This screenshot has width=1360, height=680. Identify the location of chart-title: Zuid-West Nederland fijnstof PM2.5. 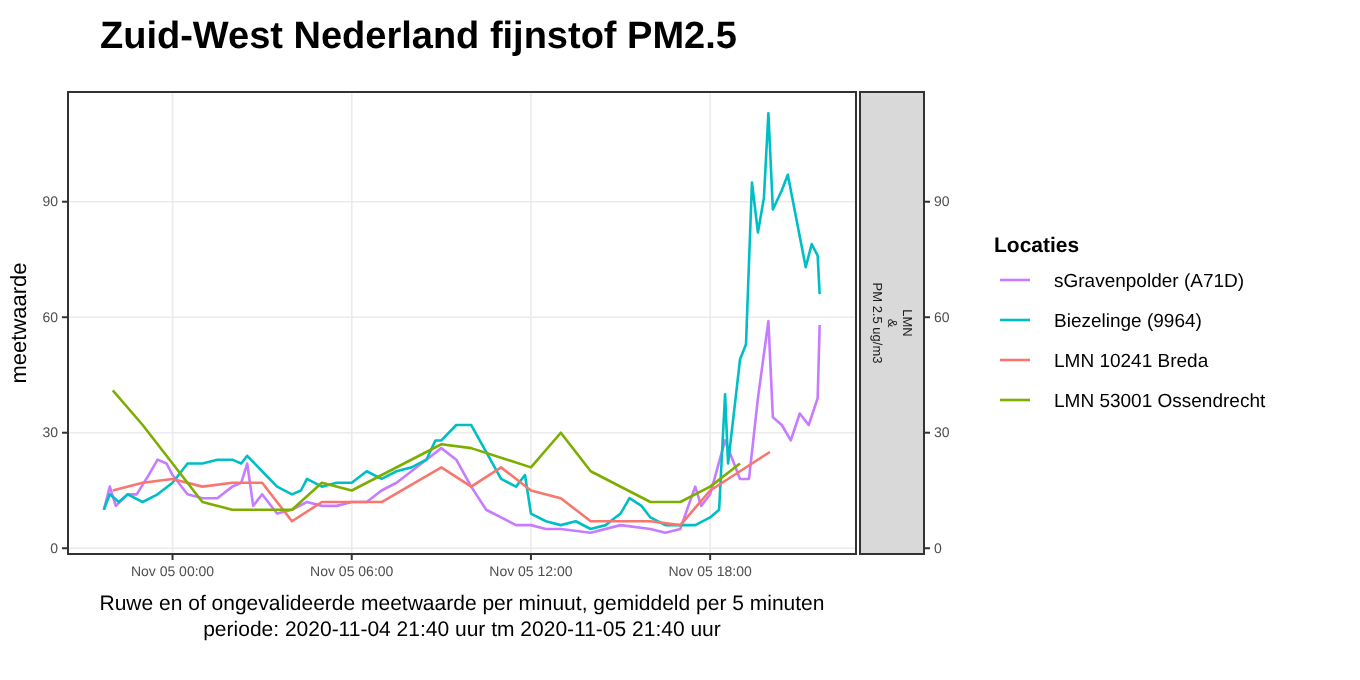
(419, 37).